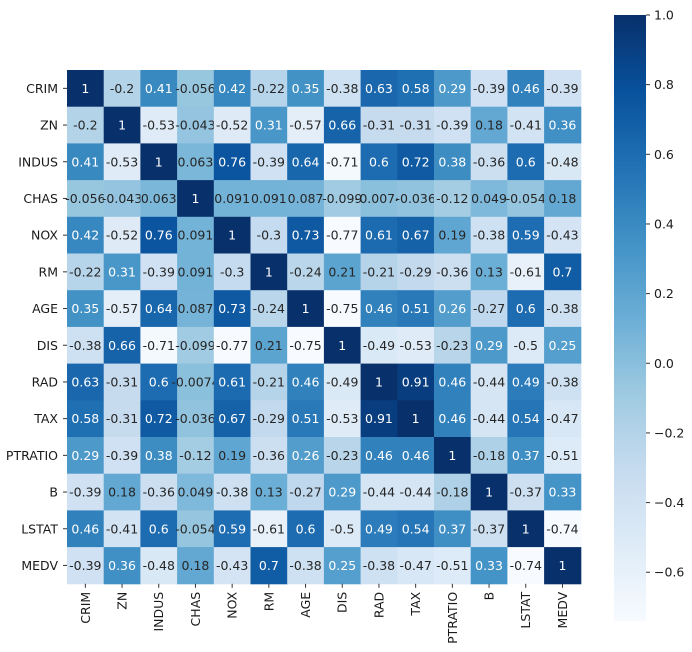 The height and width of the screenshot is (652, 692). I want to click on cell-value-AGE-NOX: 0.73, so click(232, 308).